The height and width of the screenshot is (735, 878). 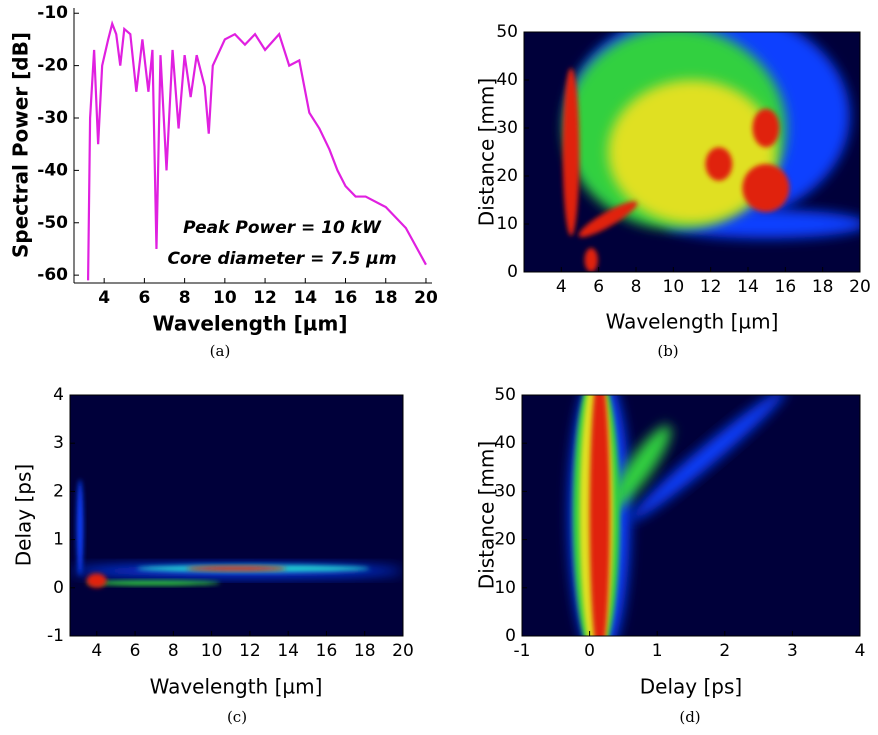 What do you see at coordinates (58, 395) in the screenshot?
I see `y-tick-label: 4` at bounding box center [58, 395].